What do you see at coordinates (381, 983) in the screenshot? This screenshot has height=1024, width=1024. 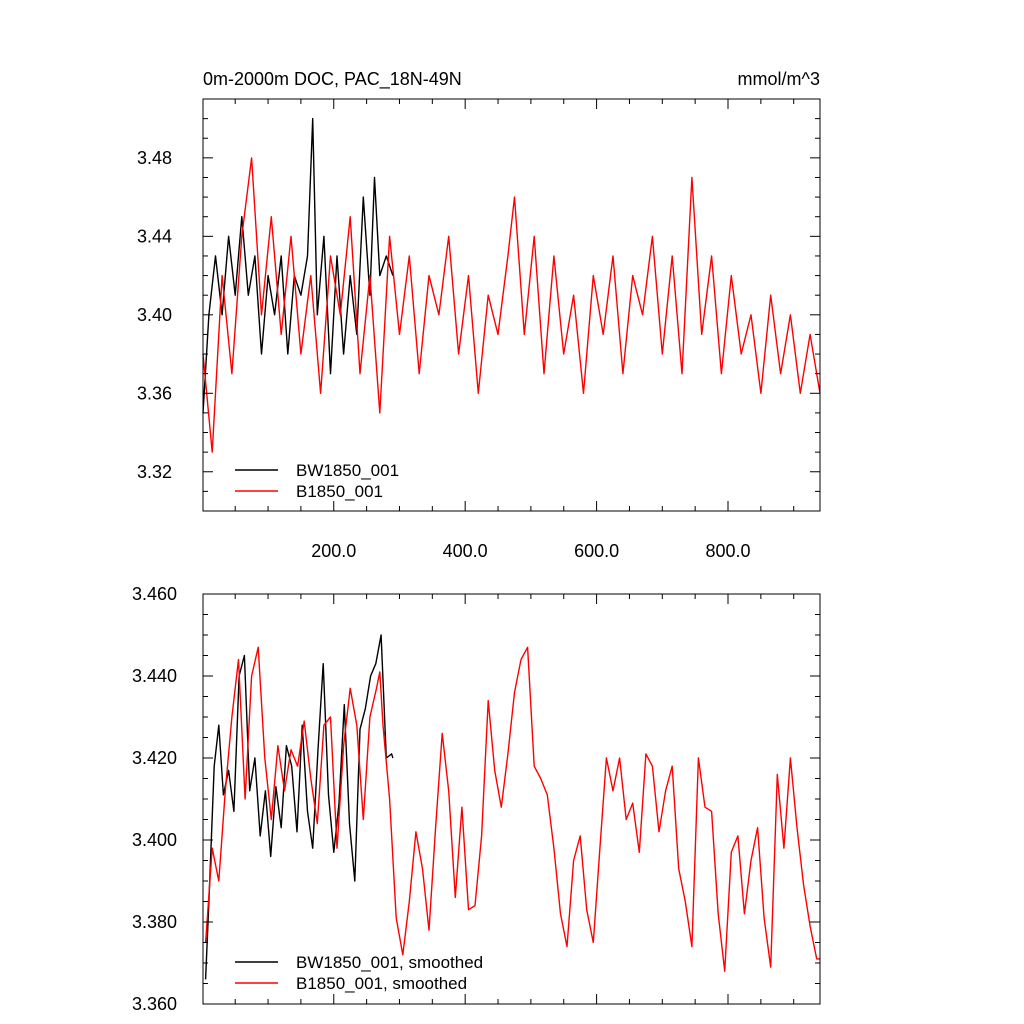 I see `bottom-legend-label-b1850: B1850_001, smoothed` at bounding box center [381, 983].